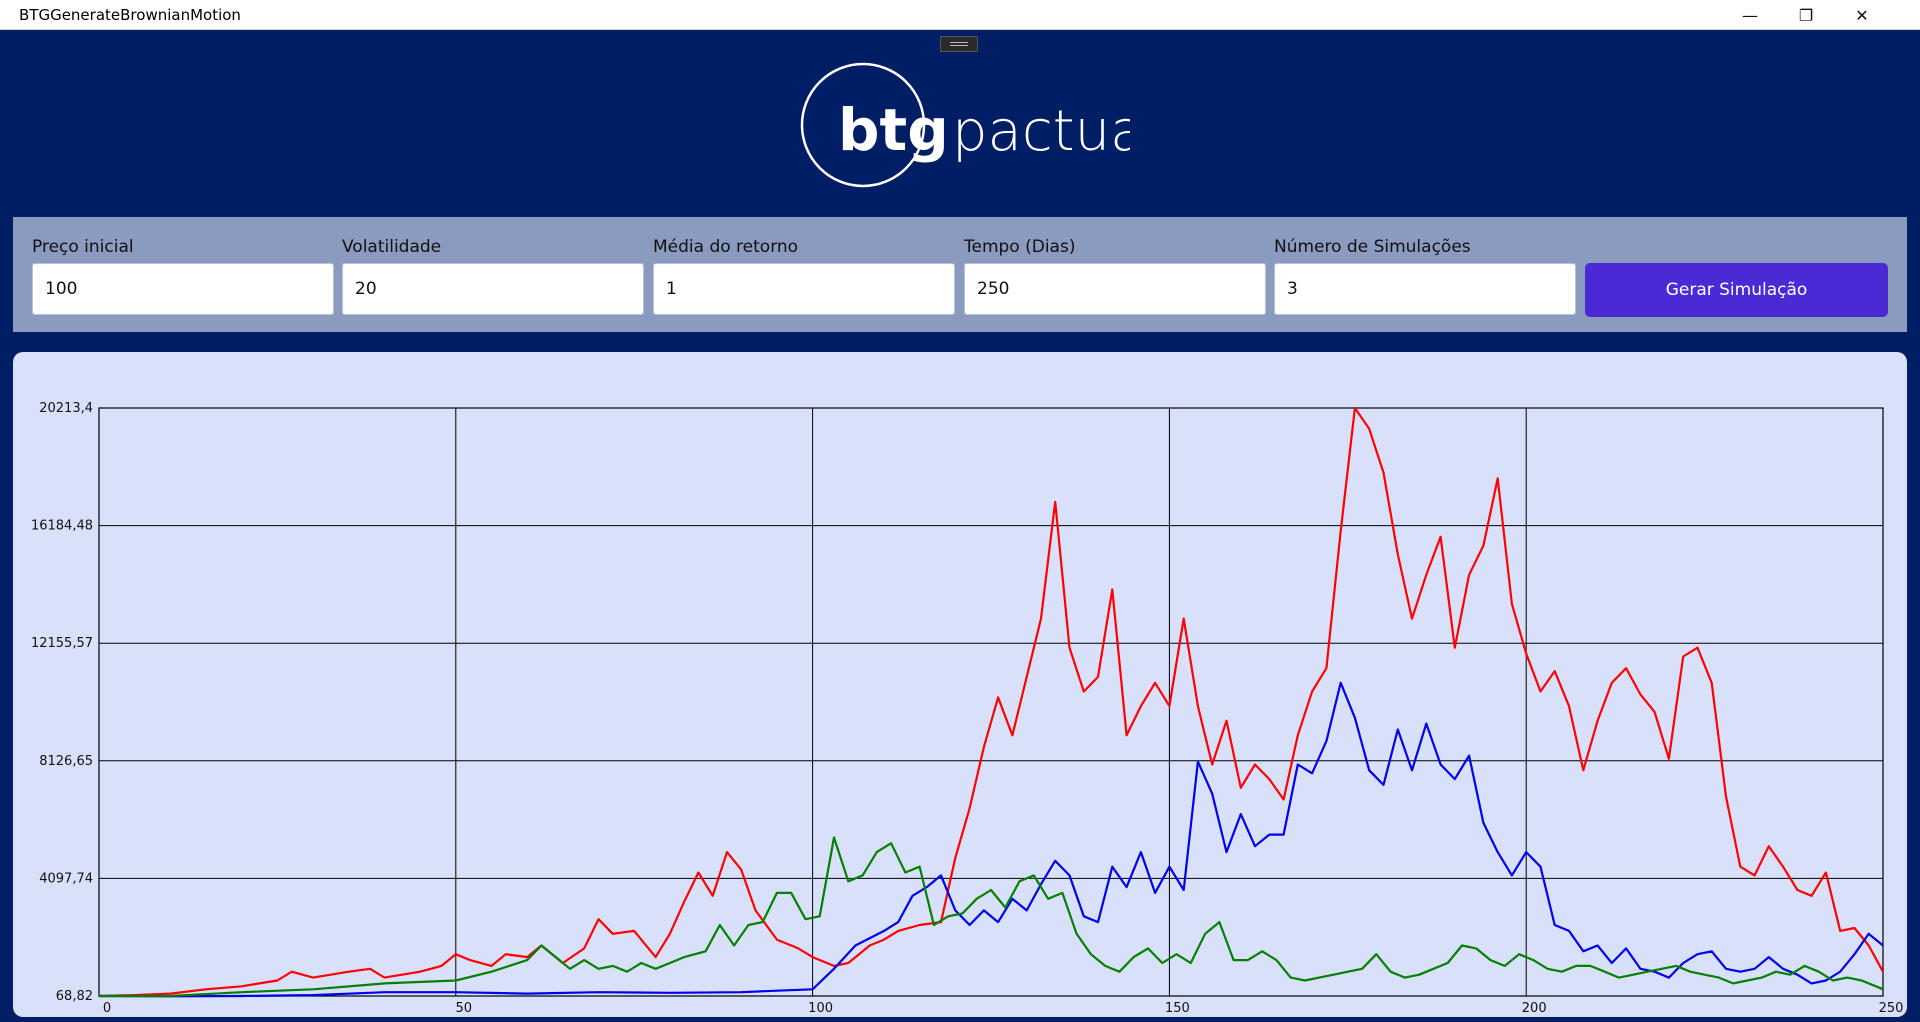  What do you see at coordinates (726, 247) in the screenshot?
I see `mean-return-label: Média do retorno` at bounding box center [726, 247].